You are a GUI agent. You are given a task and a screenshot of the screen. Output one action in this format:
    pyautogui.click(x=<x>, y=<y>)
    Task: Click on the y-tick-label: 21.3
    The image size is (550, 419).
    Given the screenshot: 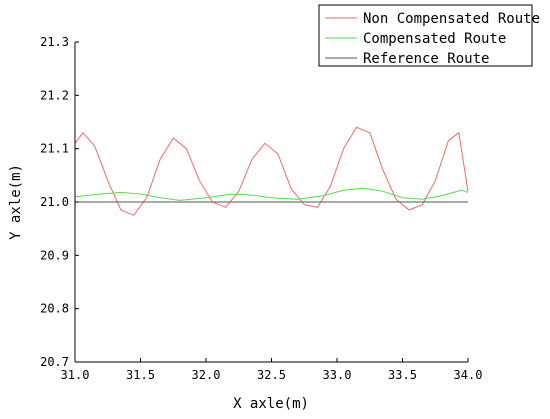 What is the action you would take?
    pyautogui.click(x=54, y=42)
    